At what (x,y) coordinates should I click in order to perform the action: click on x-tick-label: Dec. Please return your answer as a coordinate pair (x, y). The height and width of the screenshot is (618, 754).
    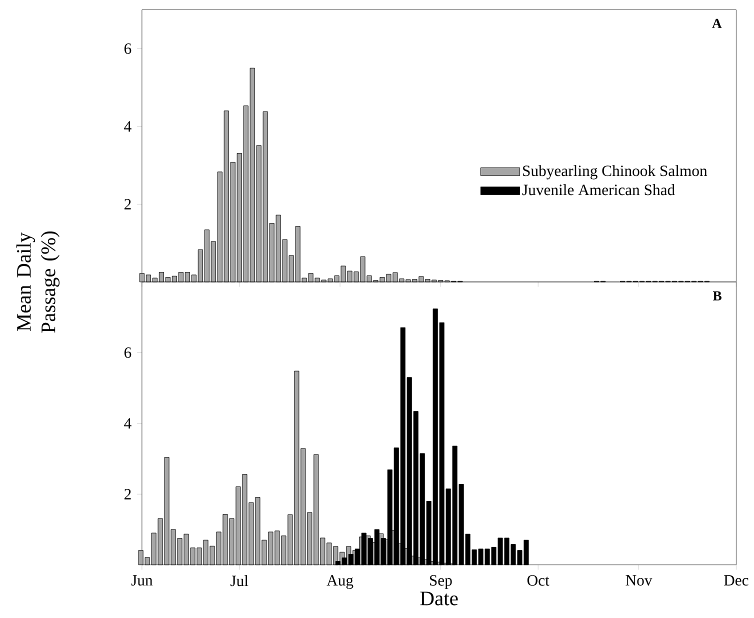
    Looking at the image, I should click on (736, 580).